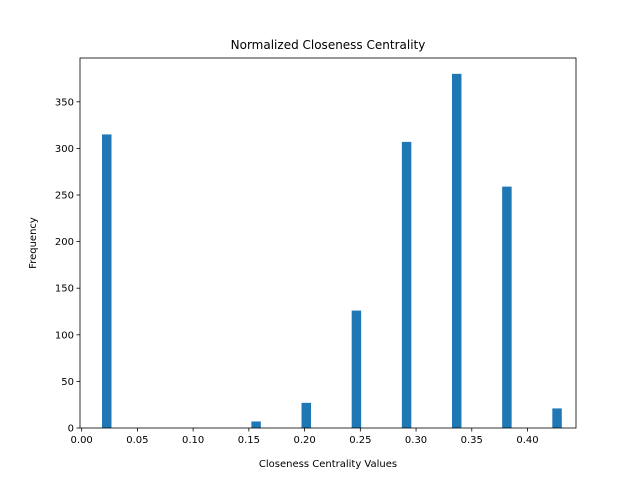  What do you see at coordinates (360, 440) in the screenshot?
I see `x-tick-label: 0.25` at bounding box center [360, 440].